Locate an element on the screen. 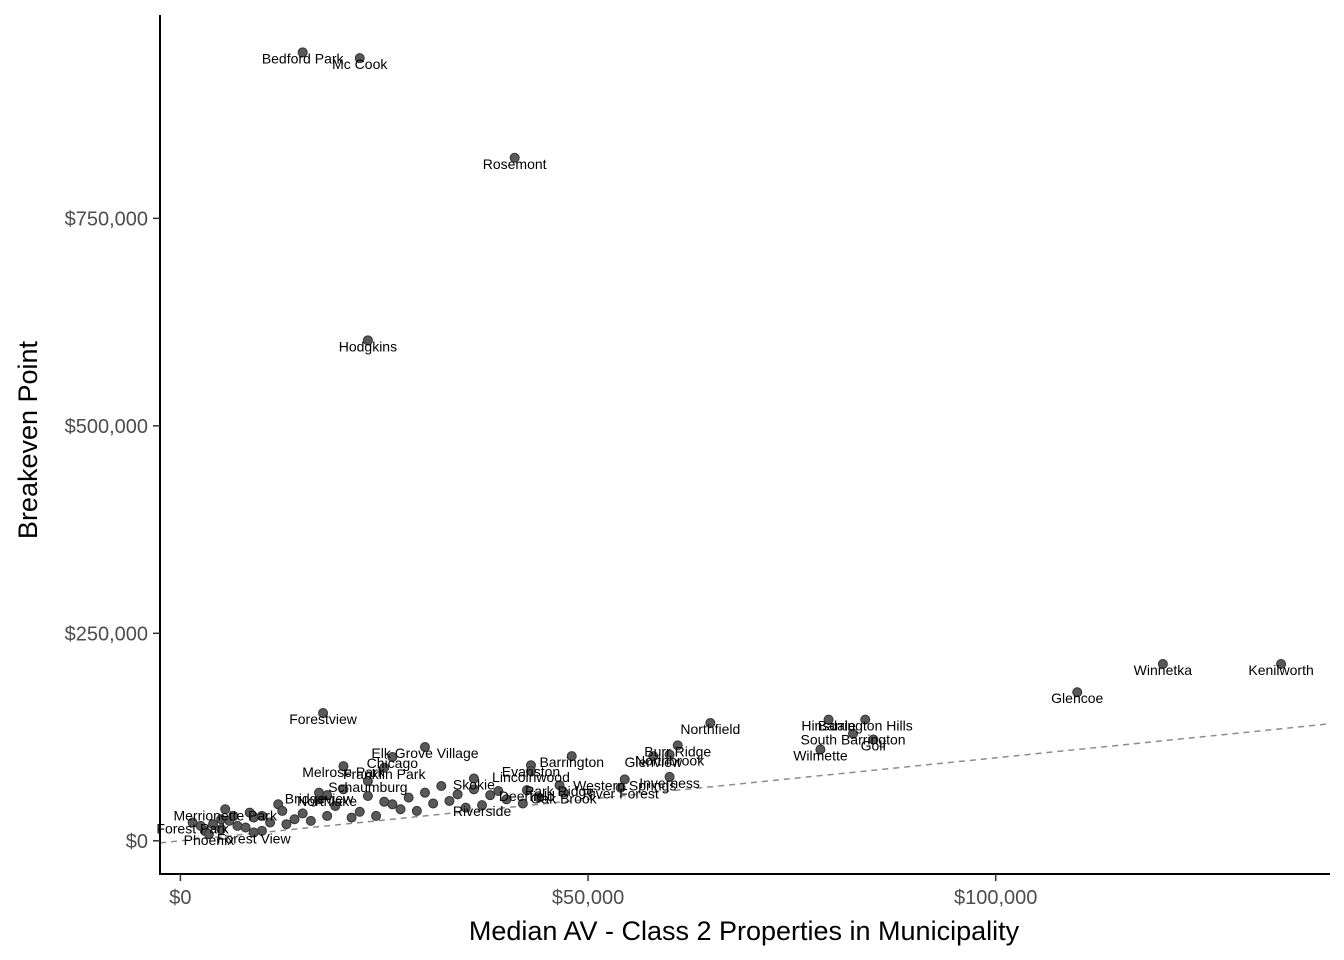  point-label: Barrington is located at coordinates (571, 762).